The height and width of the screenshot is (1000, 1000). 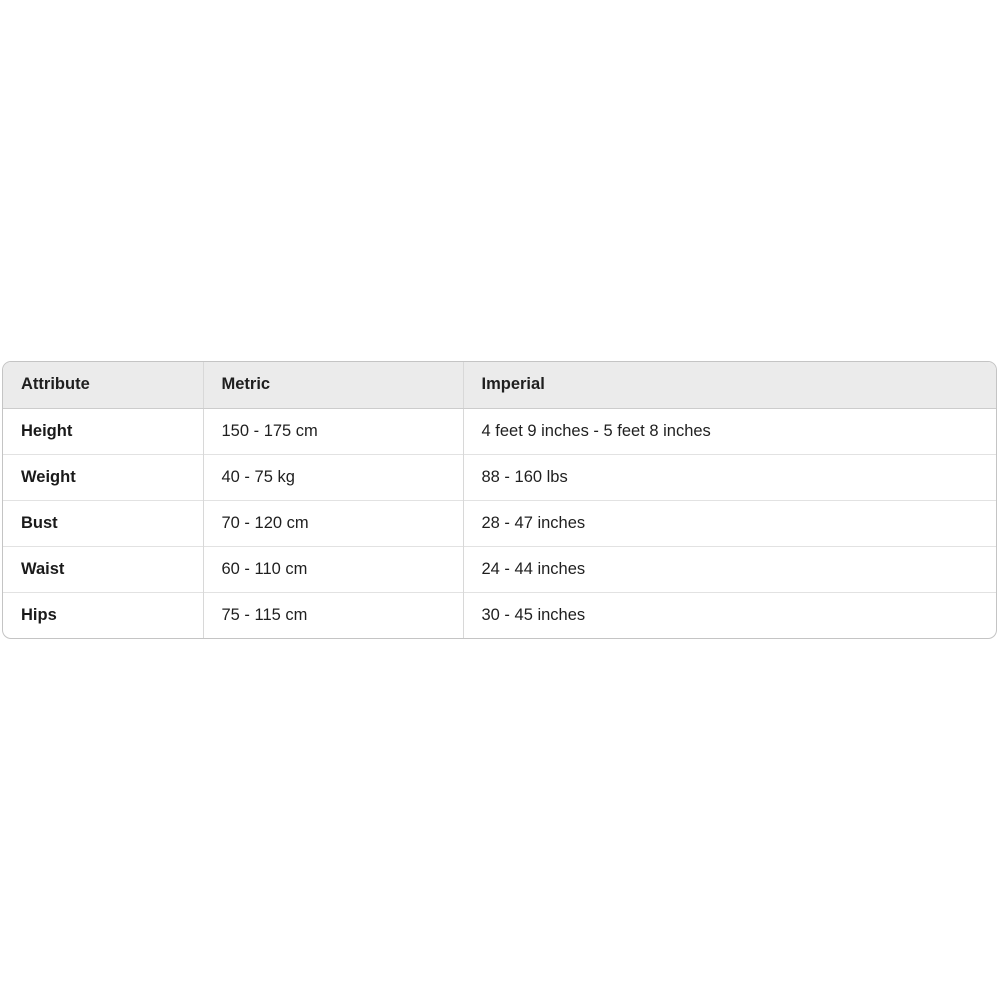 What do you see at coordinates (729, 614) in the screenshot?
I see `imperial-cell: 30 - 45 inches` at bounding box center [729, 614].